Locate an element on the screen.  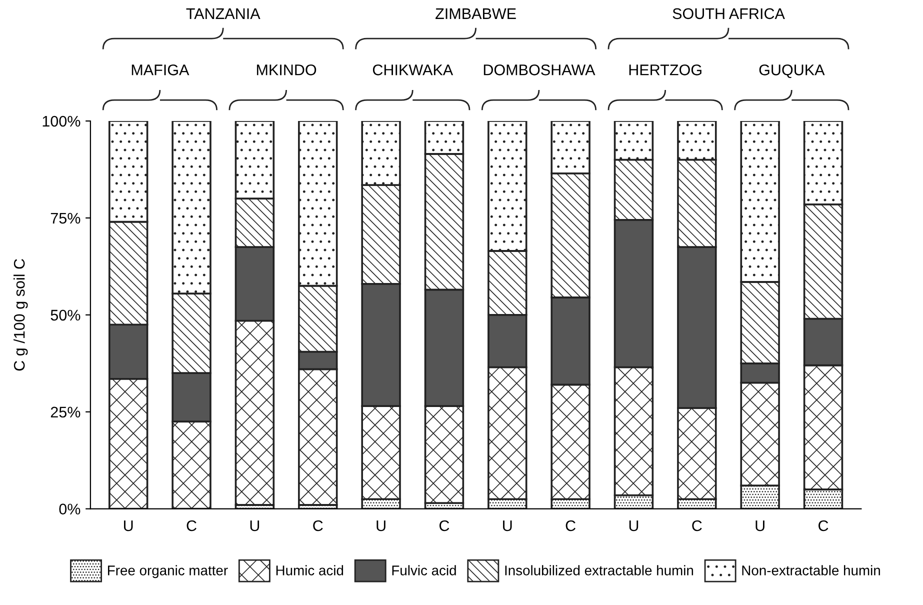
legend-label: Humic acid is located at coordinates (310, 570).